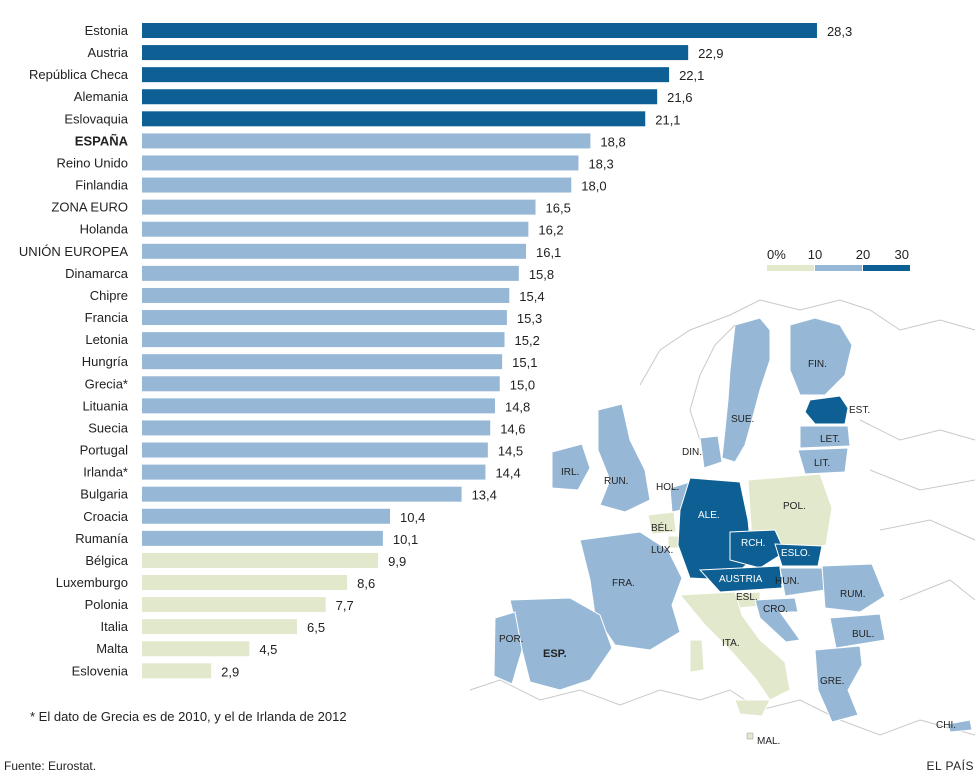 The width and height of the screenshot is (980, 781). Describe the element at coordinates (593, 186) in the screenshot. I see `value-label: 18,0` at that location.